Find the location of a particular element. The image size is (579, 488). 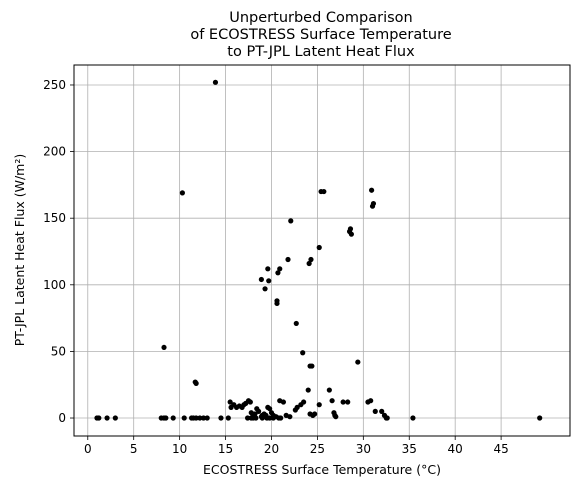

x-axis-ticks: 0 5 10 15 20 25 30 35 40 45 is located at coordinates (296, 446).